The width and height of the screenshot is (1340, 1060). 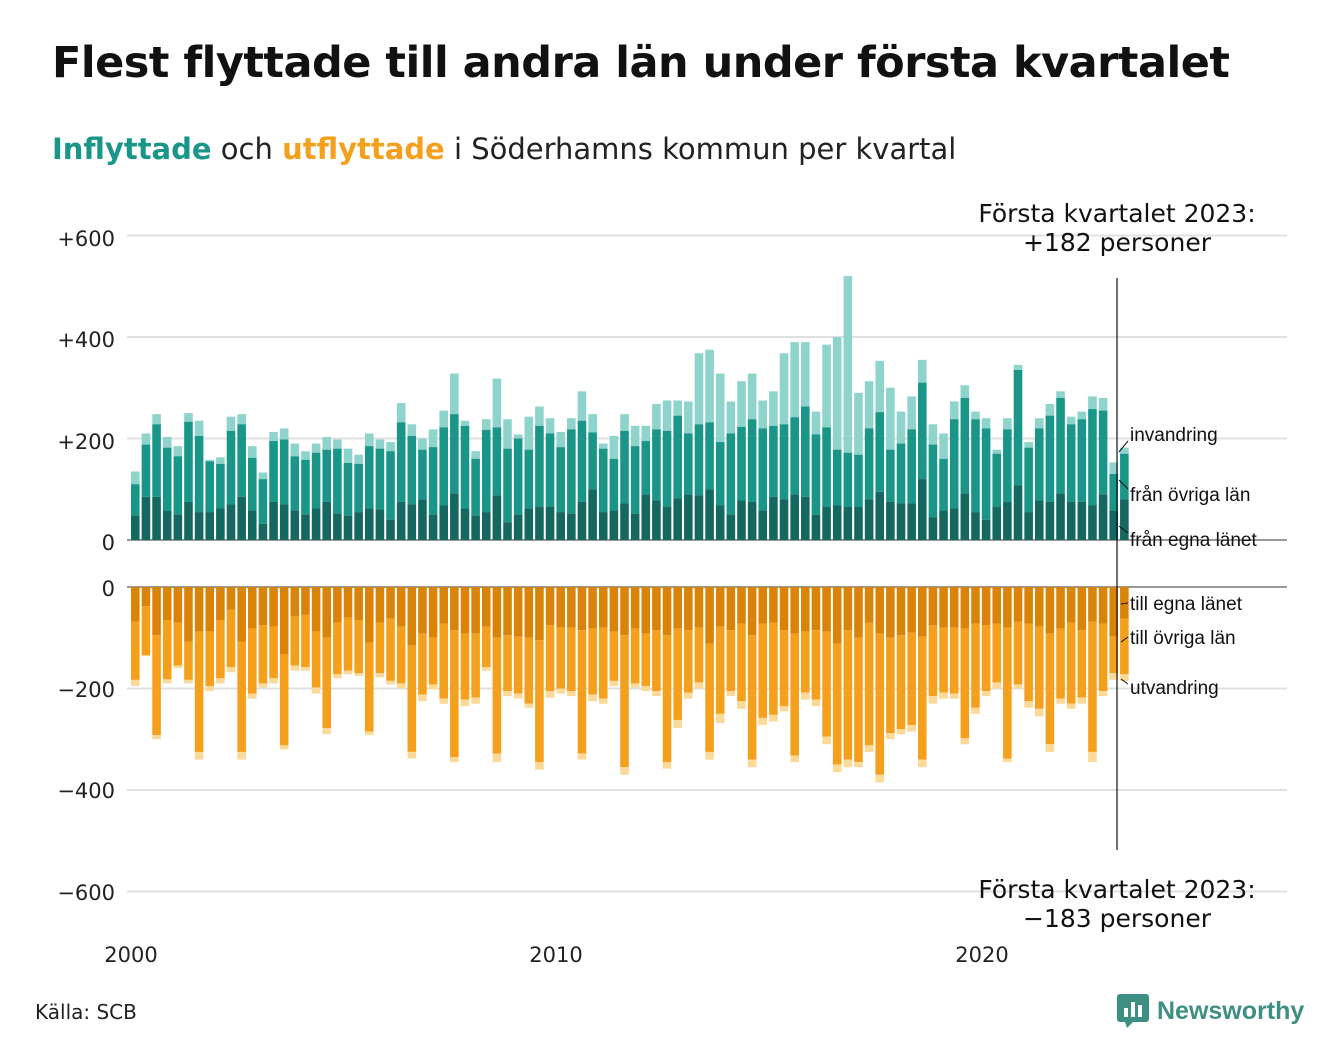 I want to click on leader-invandring, so click(x=1123, y=446).